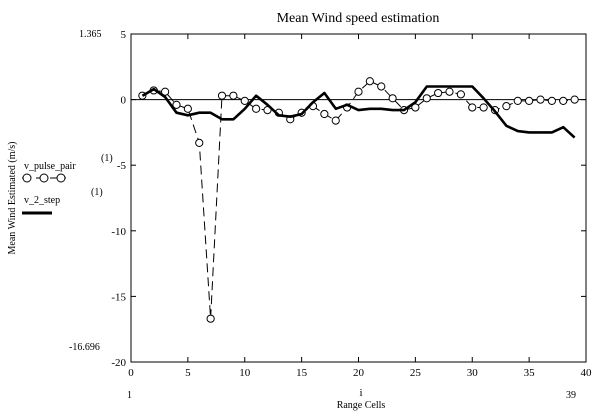 This screenshot has width=597, height=412. I want to click on y-tick-label: -5, so click(122, 166).